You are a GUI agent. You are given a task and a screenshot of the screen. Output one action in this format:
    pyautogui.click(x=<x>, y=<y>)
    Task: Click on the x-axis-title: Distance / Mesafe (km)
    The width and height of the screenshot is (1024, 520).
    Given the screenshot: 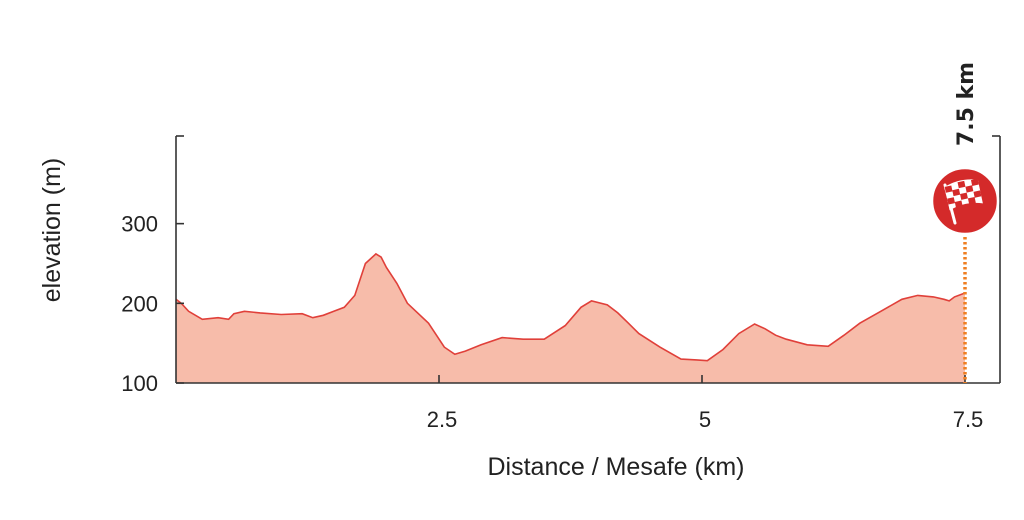 What is the action you would take?
    pyautogui.click(x=615, y=467)
    